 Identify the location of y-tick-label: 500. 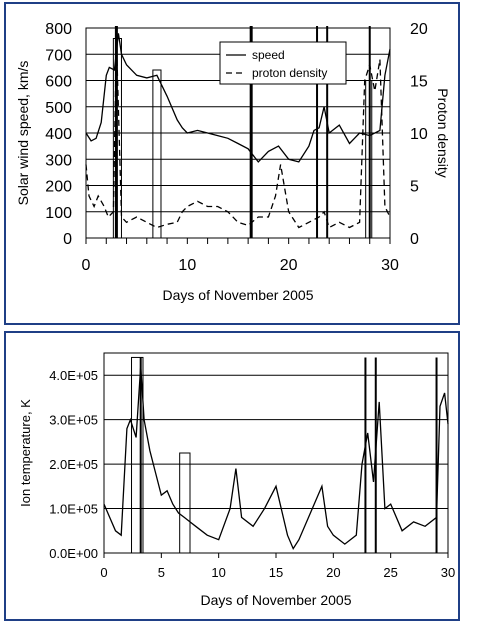
(58, 108).